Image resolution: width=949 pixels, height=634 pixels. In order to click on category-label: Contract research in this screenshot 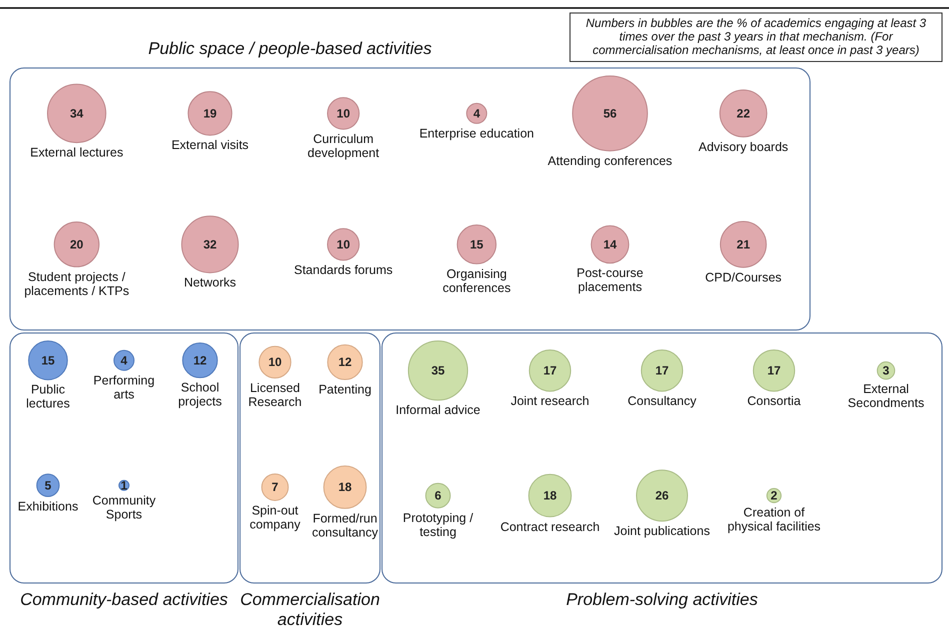, I will do `click(550, 527)`.